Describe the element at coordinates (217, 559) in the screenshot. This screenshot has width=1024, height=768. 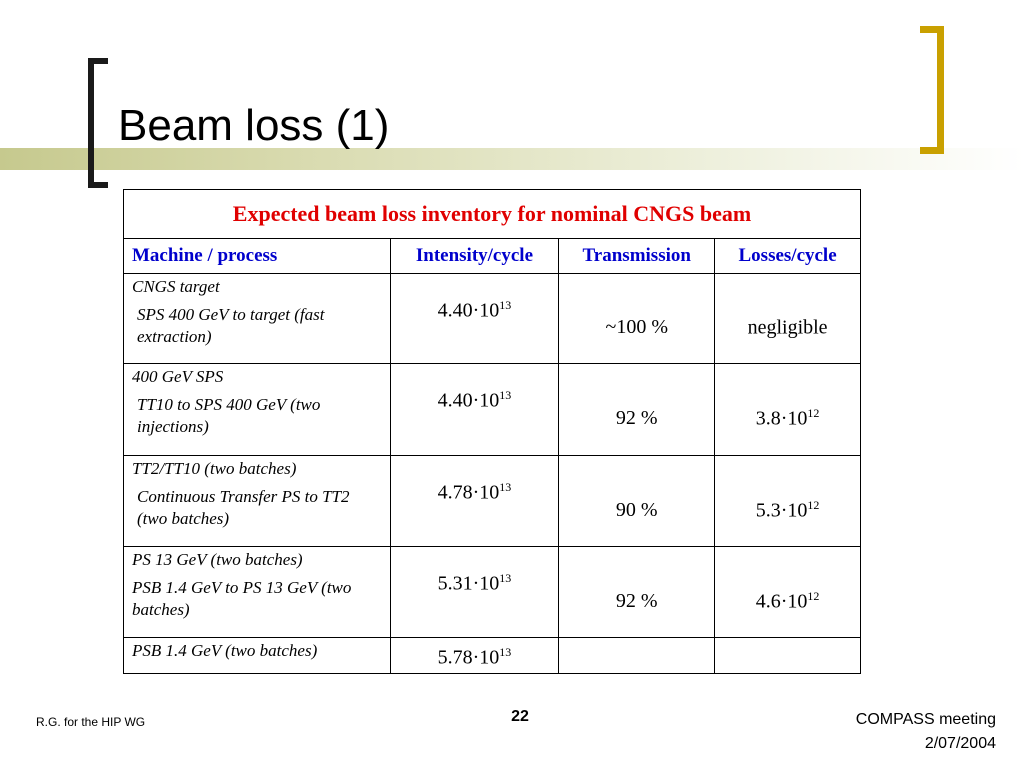
I see `machine-name: PS 13 GeV (two batches)` at that location.